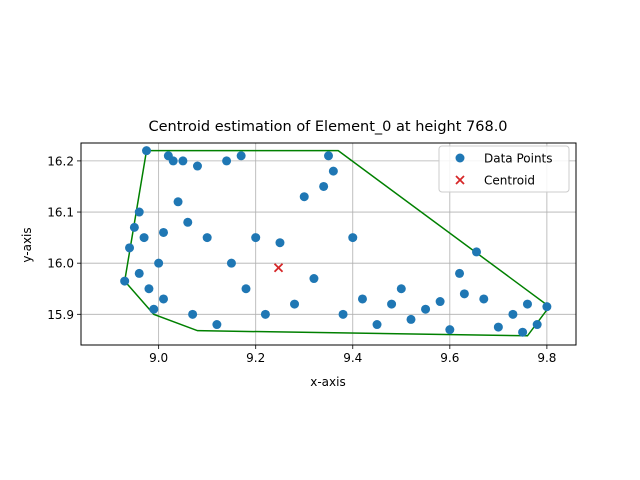  I want to click on centroid-layer, so click(278, 268).